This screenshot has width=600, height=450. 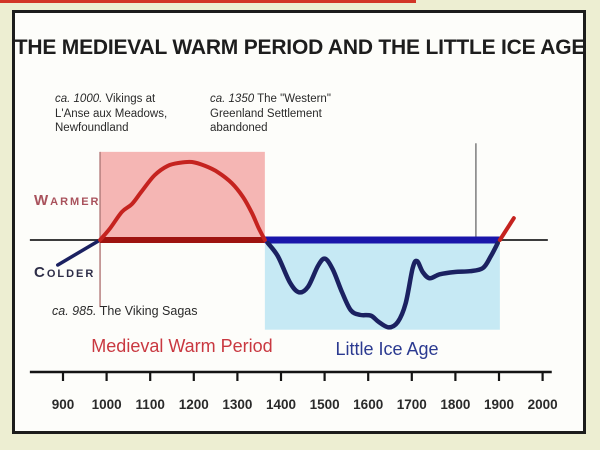 What do you see at coordinates (237, 404) in the screenshot?
I see `x-tick-label-1300: 1300` at bounding box center [237, 404].